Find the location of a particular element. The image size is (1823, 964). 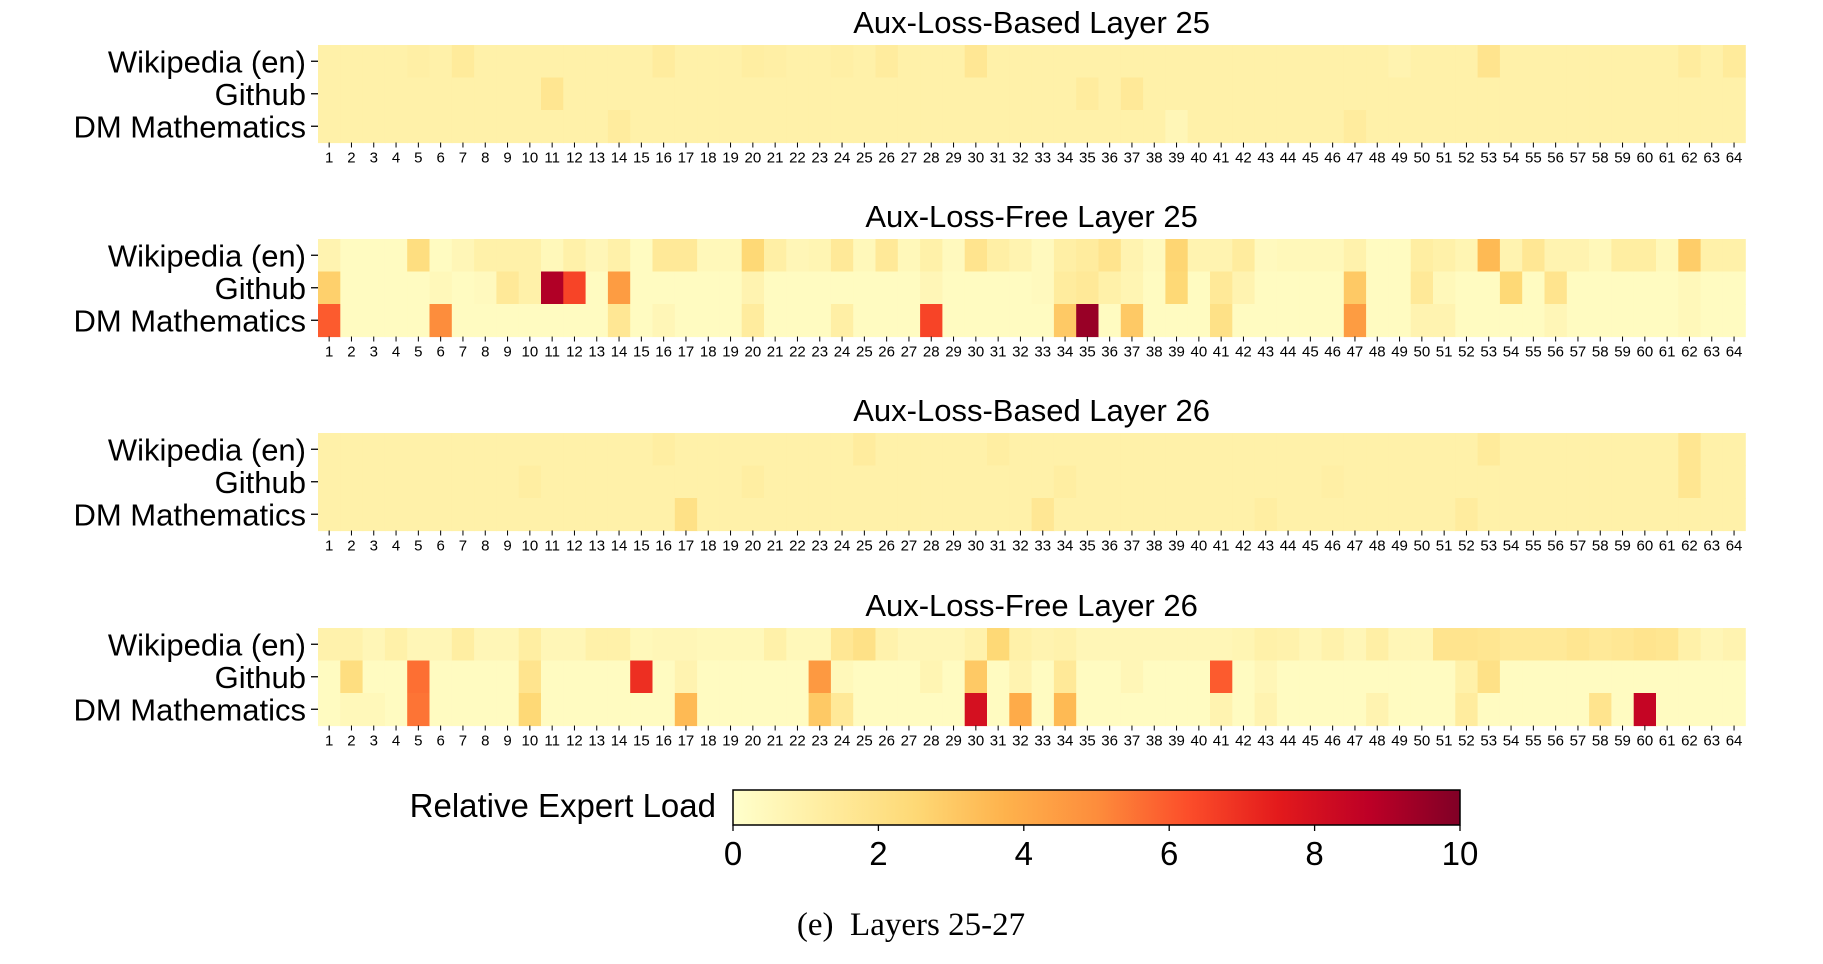

expert-label: 16 is located at coordinates (663, 546).